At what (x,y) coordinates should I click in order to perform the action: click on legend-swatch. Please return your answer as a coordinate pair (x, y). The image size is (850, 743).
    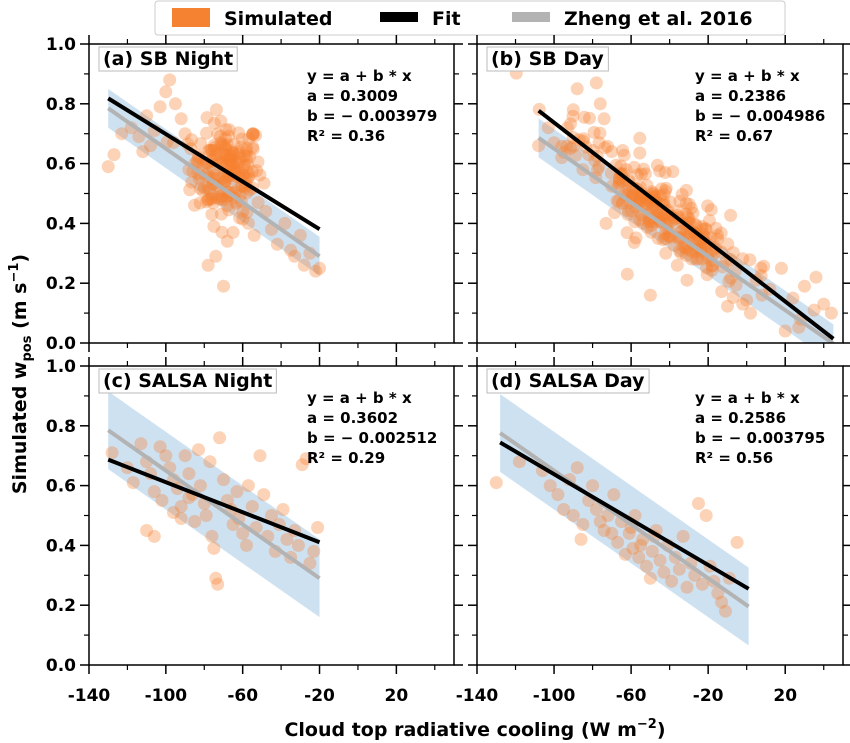
    Looking at the image, I should click on (531, 17).